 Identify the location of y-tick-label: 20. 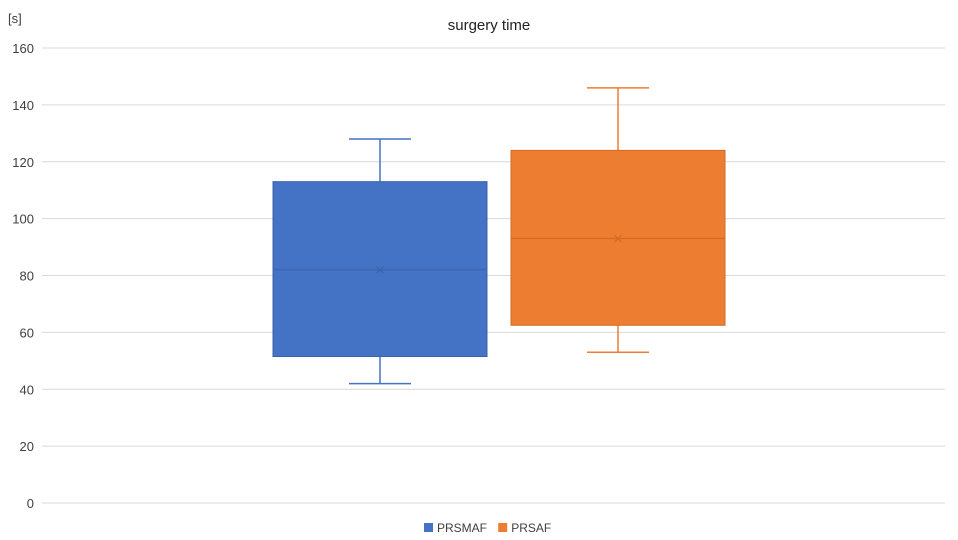
(27, 446).